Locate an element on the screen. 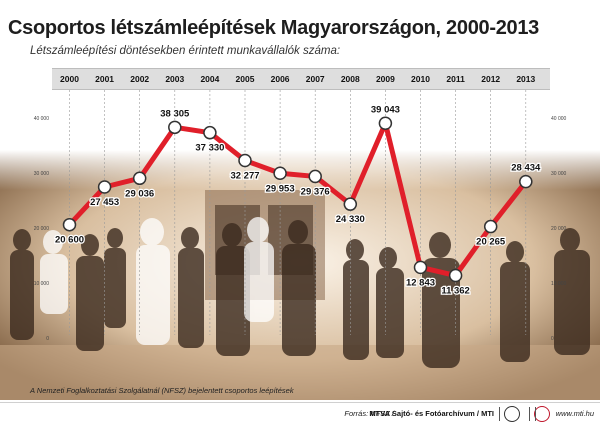 The width and height of the screenshot is (600, 425). data-label: 29 376 is located at coordinates (315, 191).